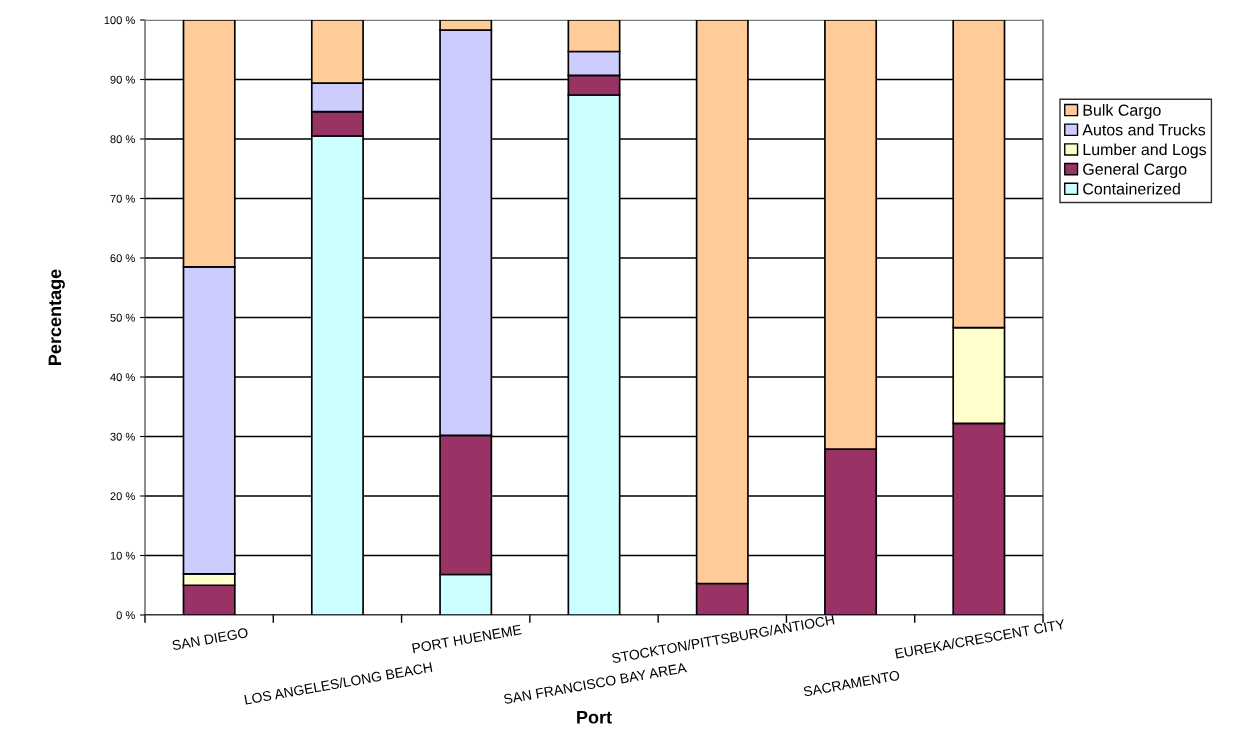  Describe the element at coordinates (122, 377) in the screenshot. I see `y-tick-label: 40 %` at that location.